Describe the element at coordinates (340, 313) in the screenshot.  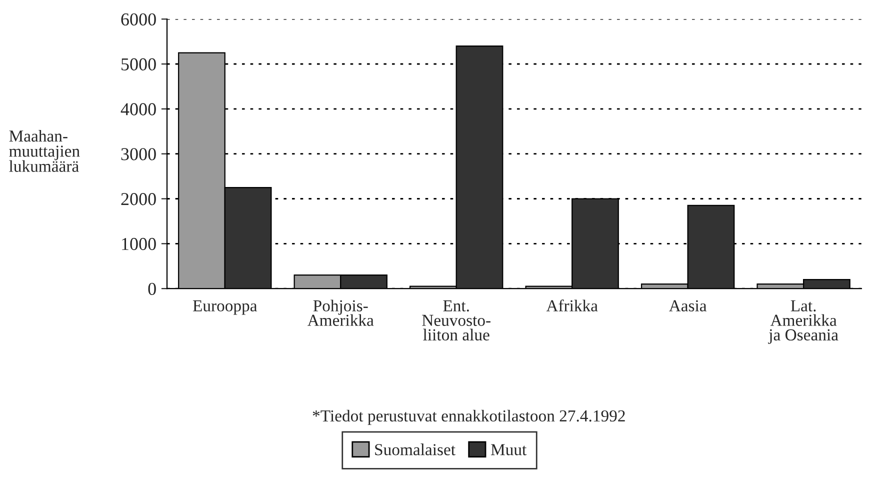
I see `x-tick-label: Pohjois- Amerikka` at that location.